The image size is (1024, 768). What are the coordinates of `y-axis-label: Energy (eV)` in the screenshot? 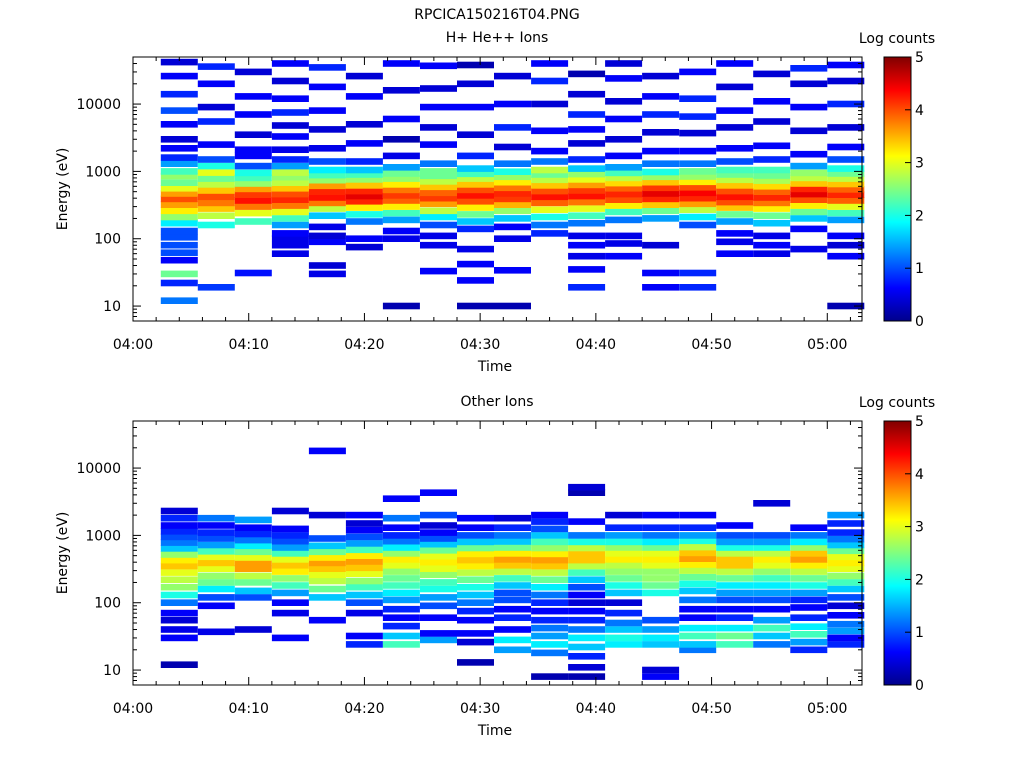 It's located at (63, 189).